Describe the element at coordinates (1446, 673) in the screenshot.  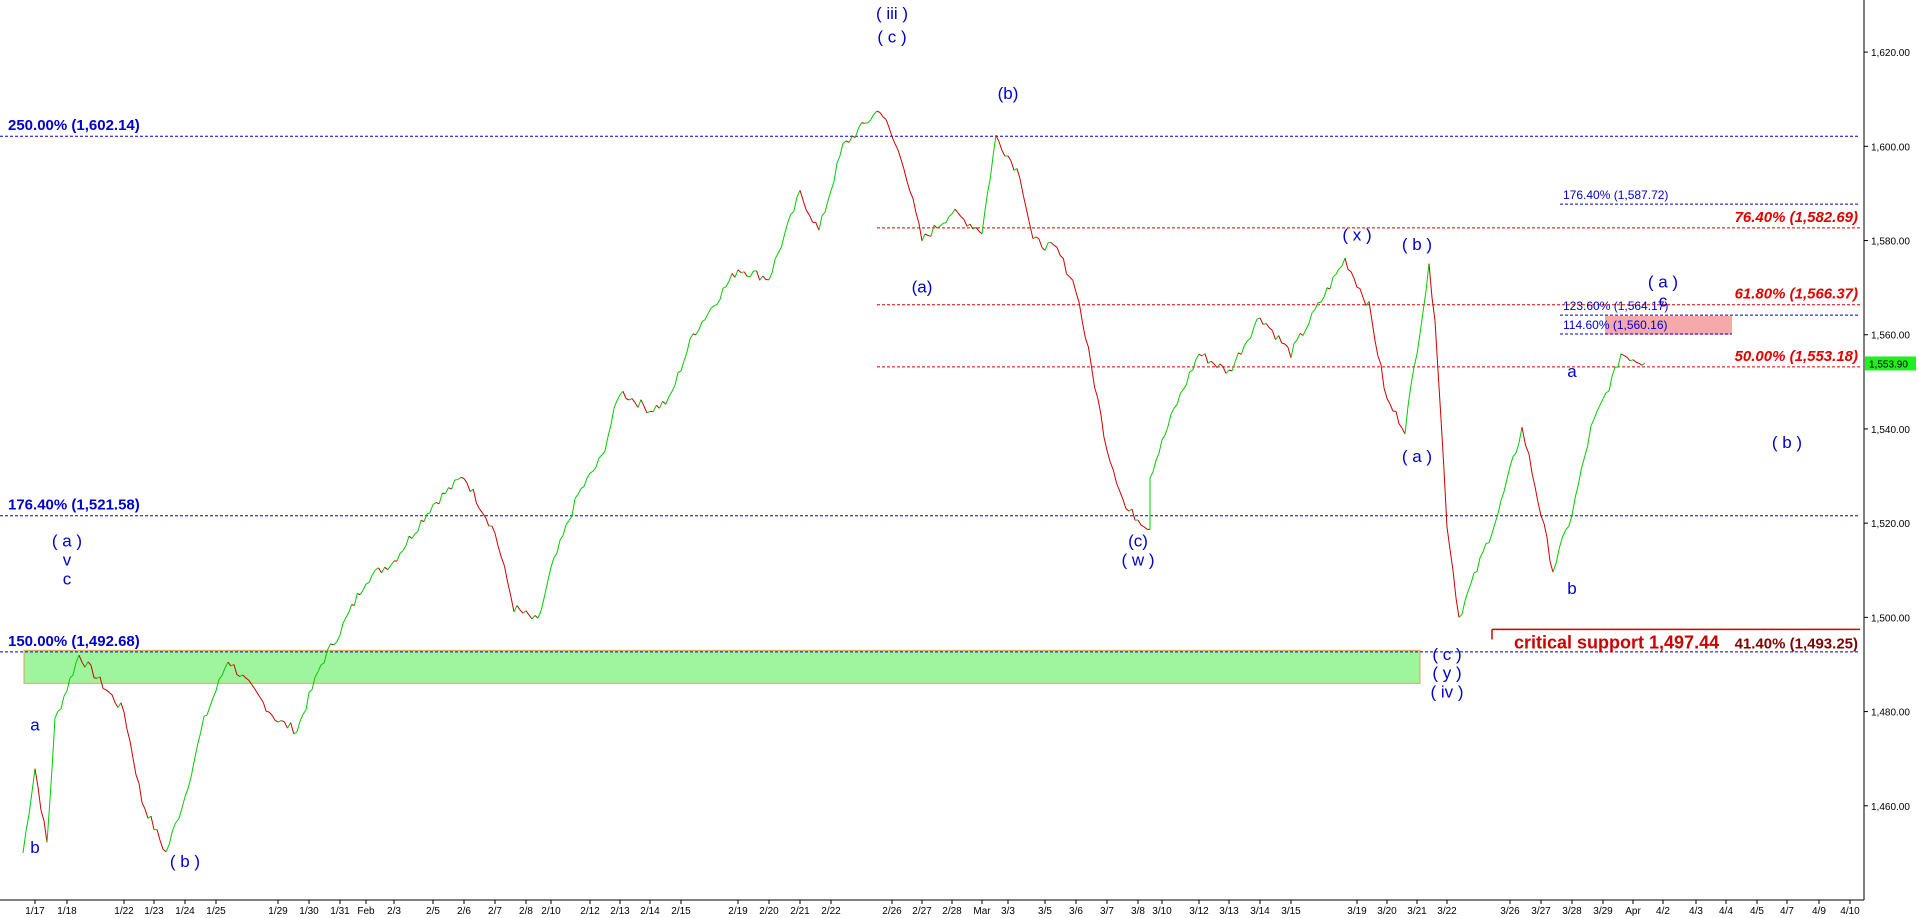
I see `wave-label: ( y )` at that location.